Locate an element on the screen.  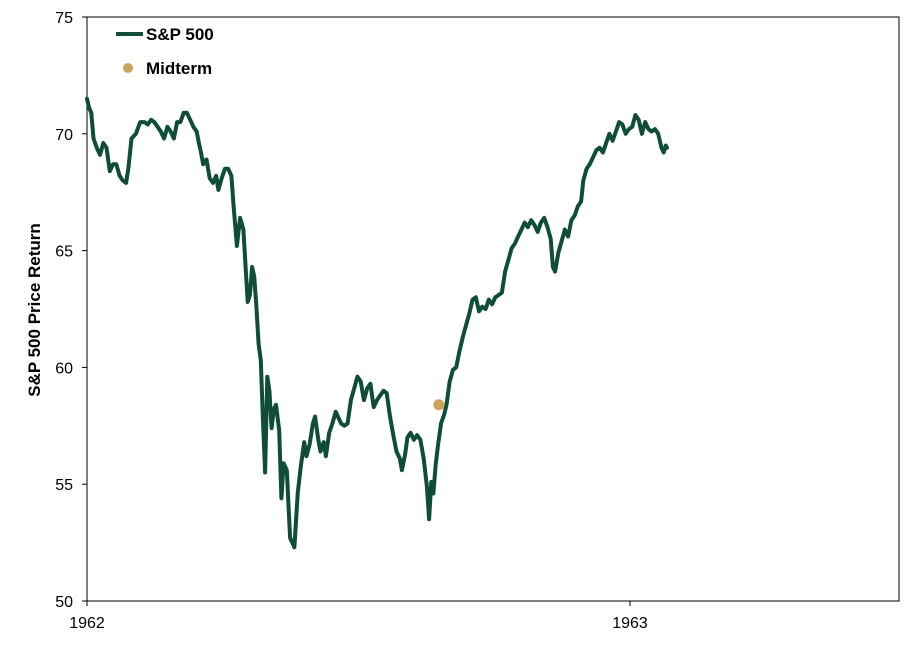
x-tick-label: 1963 is located at coordinates (630, 623).